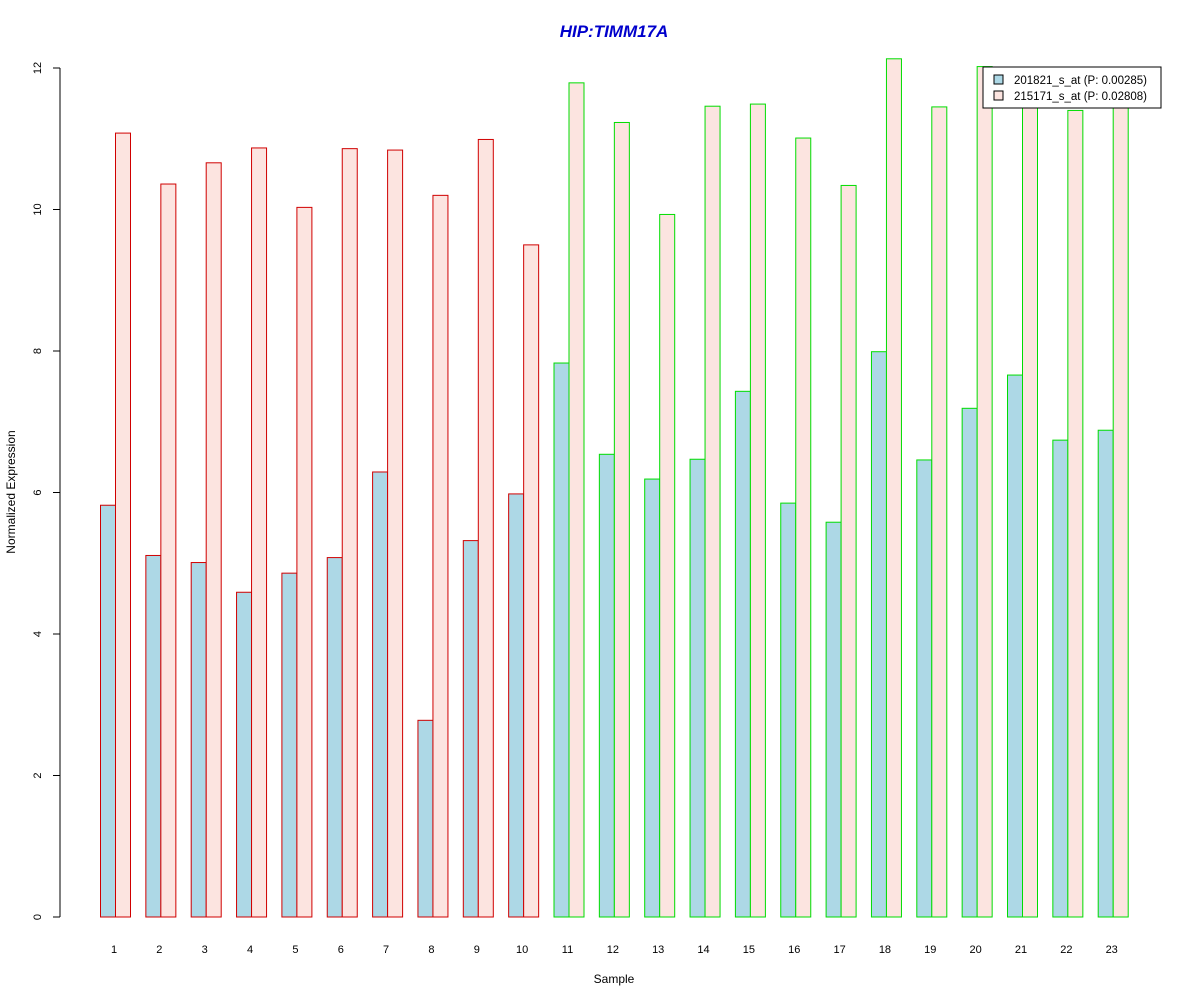  Describe the element at coordinates (38, 209) in the screenshot. I see `y-tick-label: 10` at that location.